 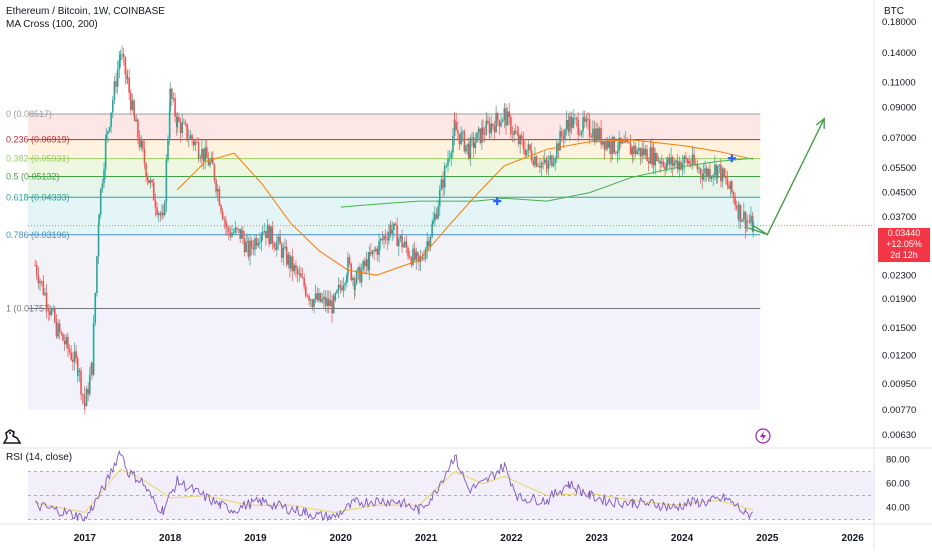 I want to click on fib-label: 1 (0.01757), so click(x=29, y=308).